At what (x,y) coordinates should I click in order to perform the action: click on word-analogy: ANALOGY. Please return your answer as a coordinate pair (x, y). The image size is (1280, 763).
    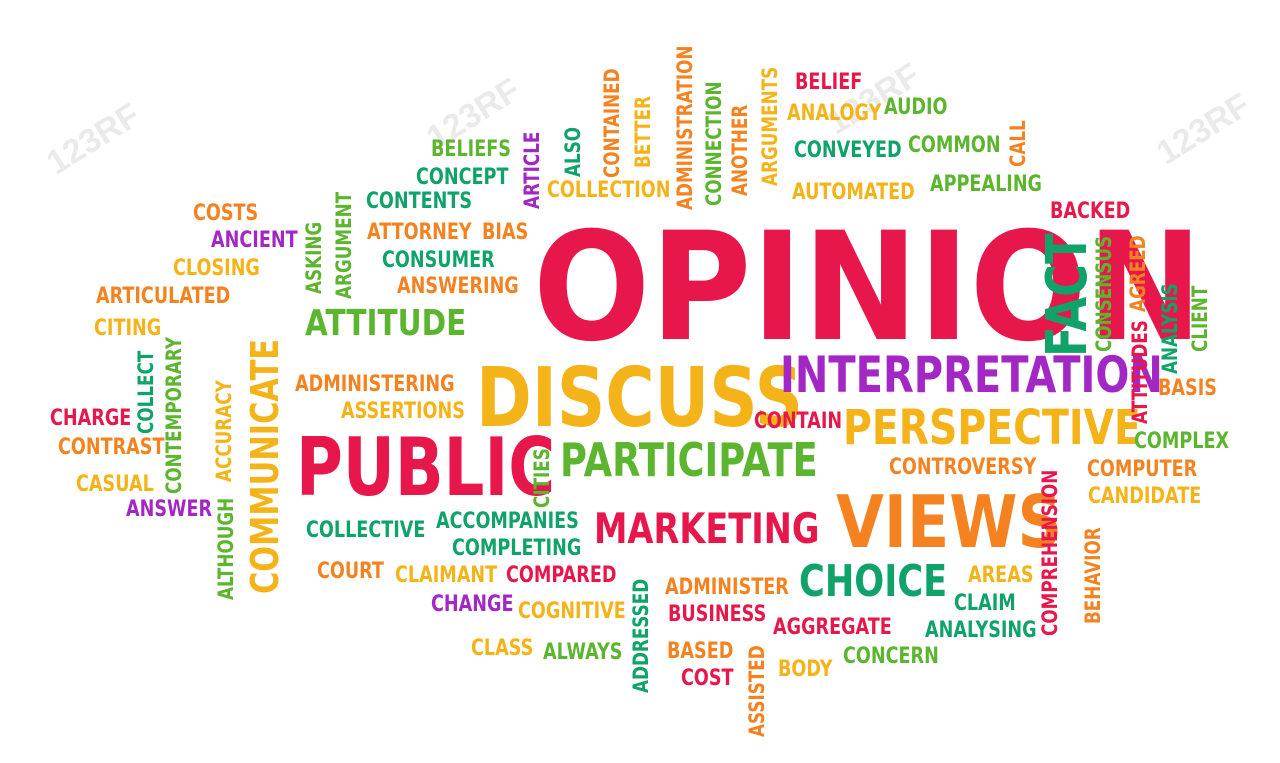
    Looking at the image, I should click on (834, 113).